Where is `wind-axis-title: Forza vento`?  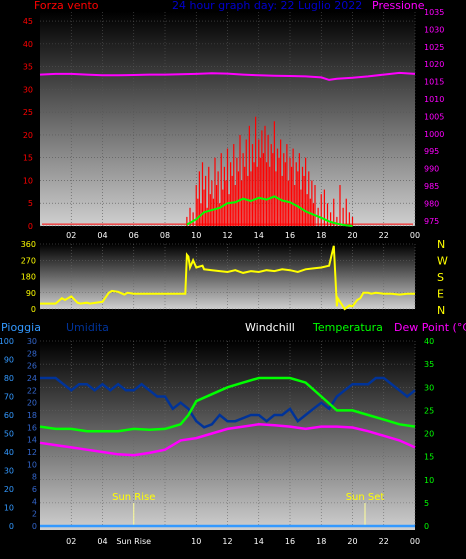 wind-axis-title: Forza vento is located at coordinates (66, 6).